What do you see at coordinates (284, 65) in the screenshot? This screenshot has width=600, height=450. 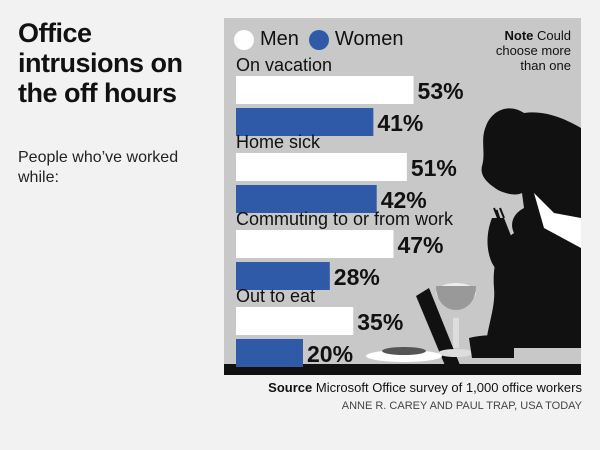 I see `category-label: On vacation` at bounding box center [284, 65].